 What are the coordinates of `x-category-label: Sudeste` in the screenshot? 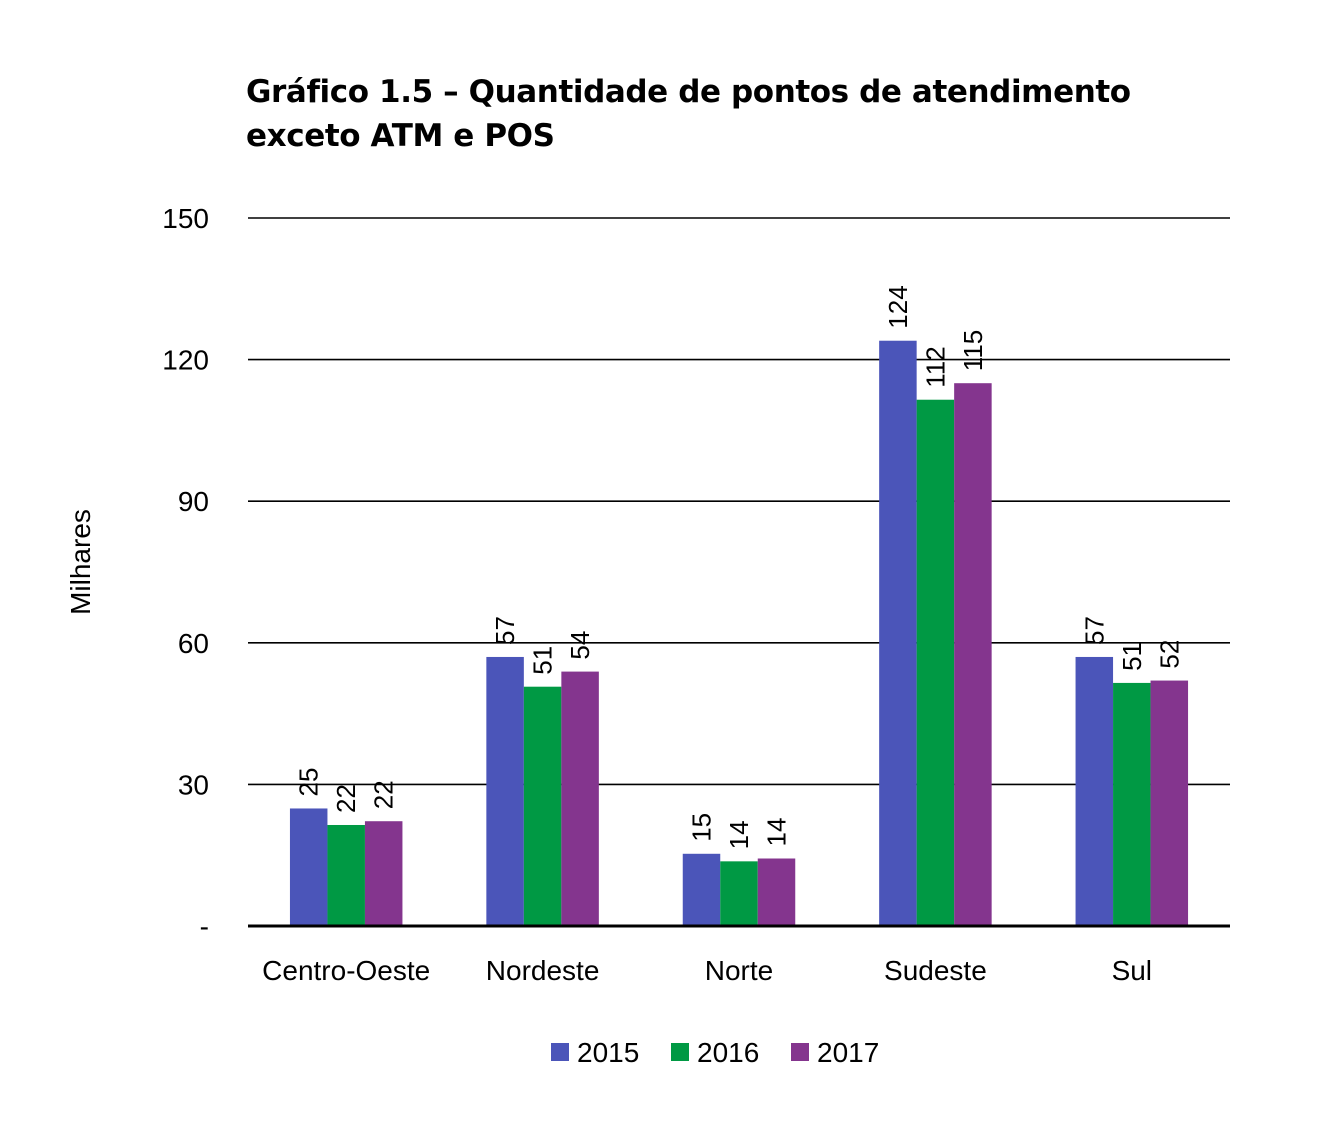 It's located at (935, 970).